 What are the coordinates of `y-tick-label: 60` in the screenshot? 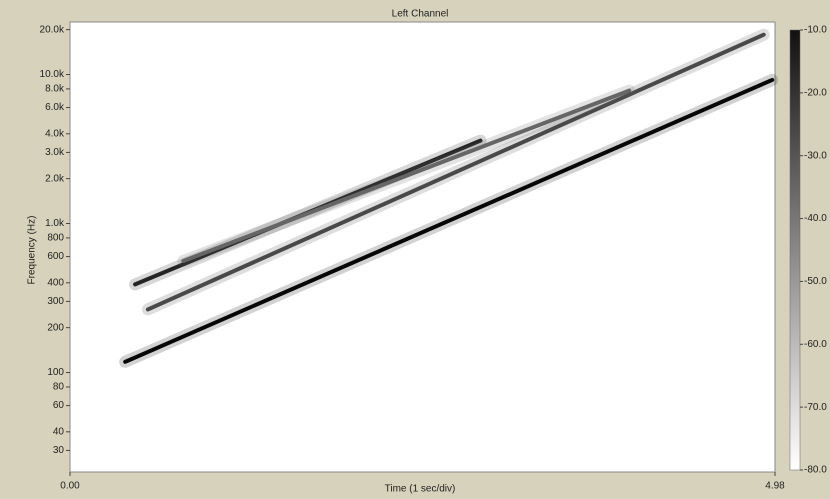 It's located at (59, 405).